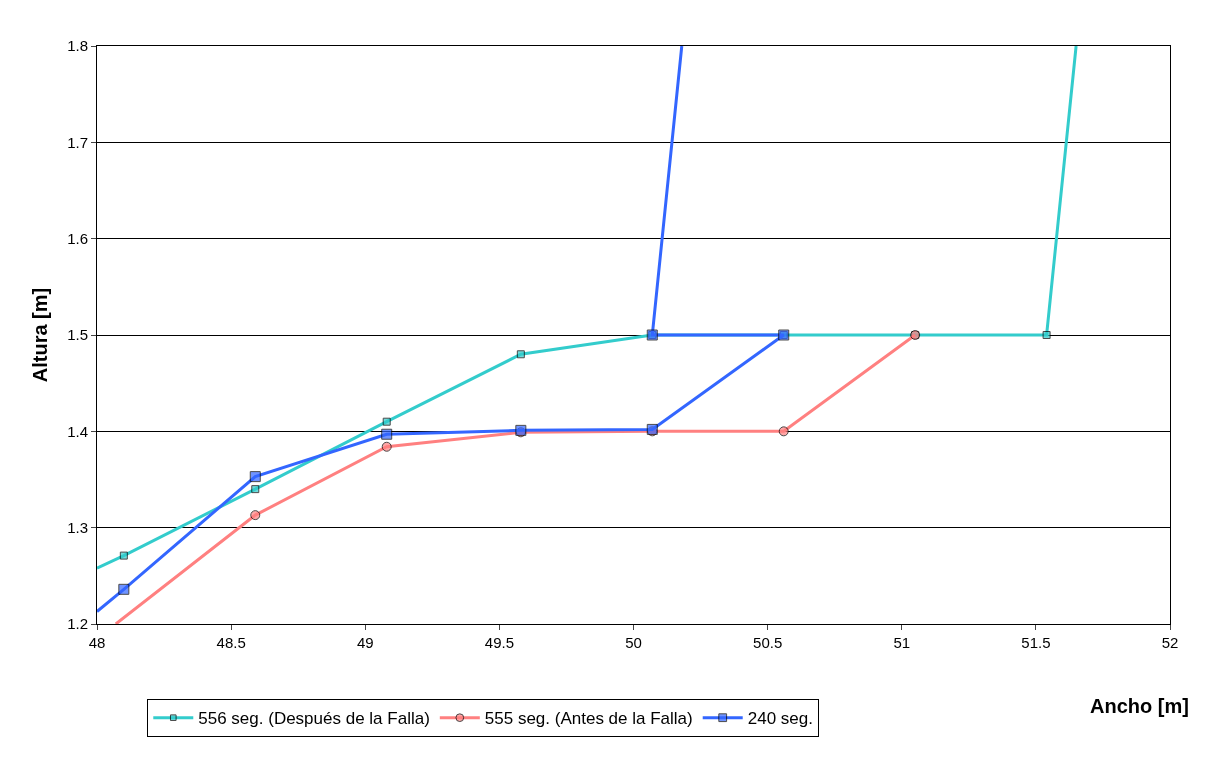  What do you see at coordinates (39, 335) in the screenshot?
I see `y-axis-title: Altura [m]` at bounding box center [39, 335].